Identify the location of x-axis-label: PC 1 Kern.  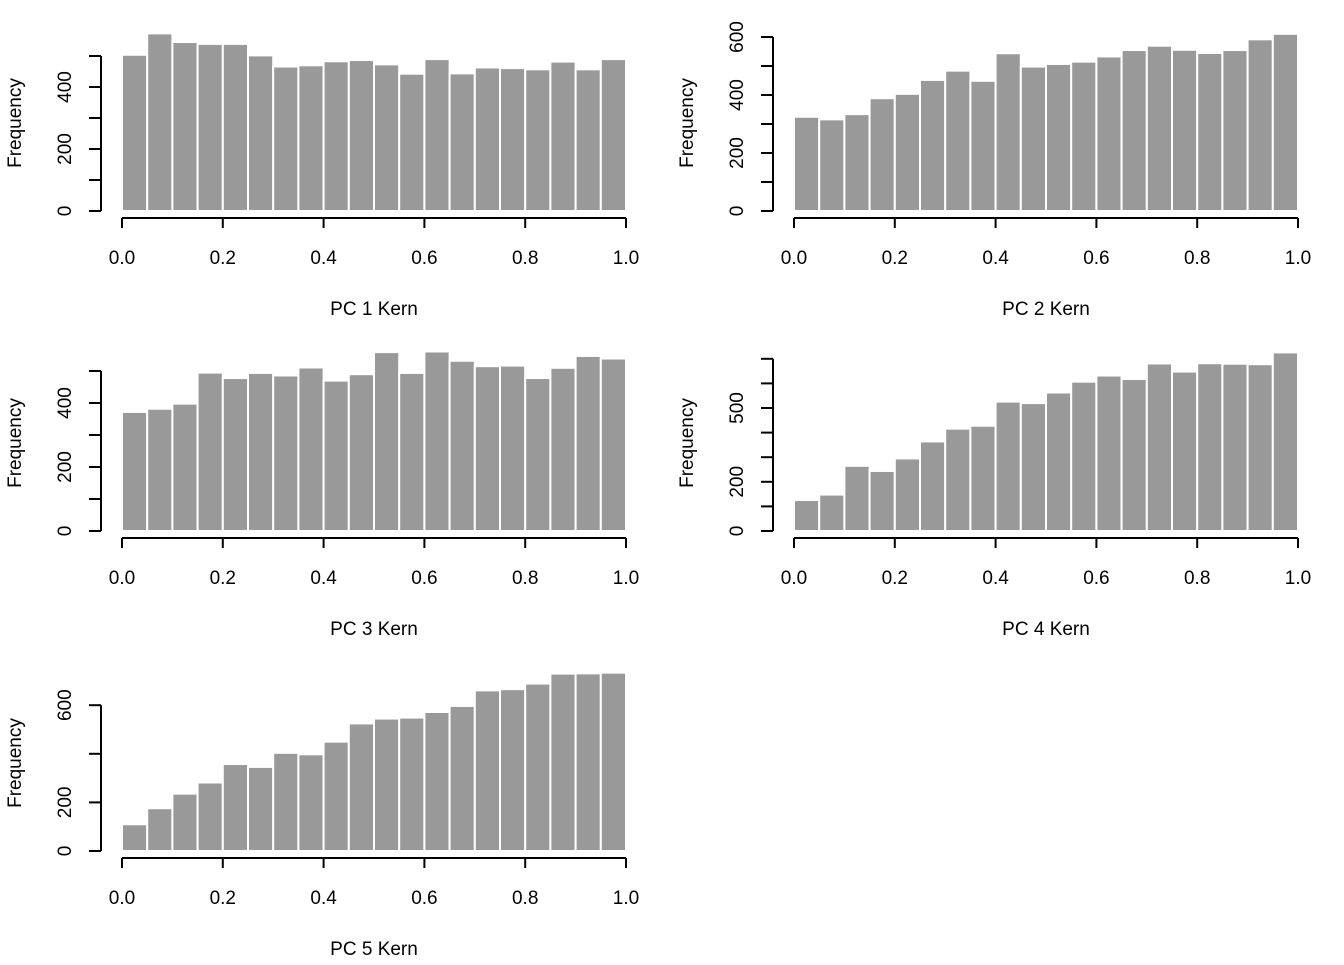
(374, 309).